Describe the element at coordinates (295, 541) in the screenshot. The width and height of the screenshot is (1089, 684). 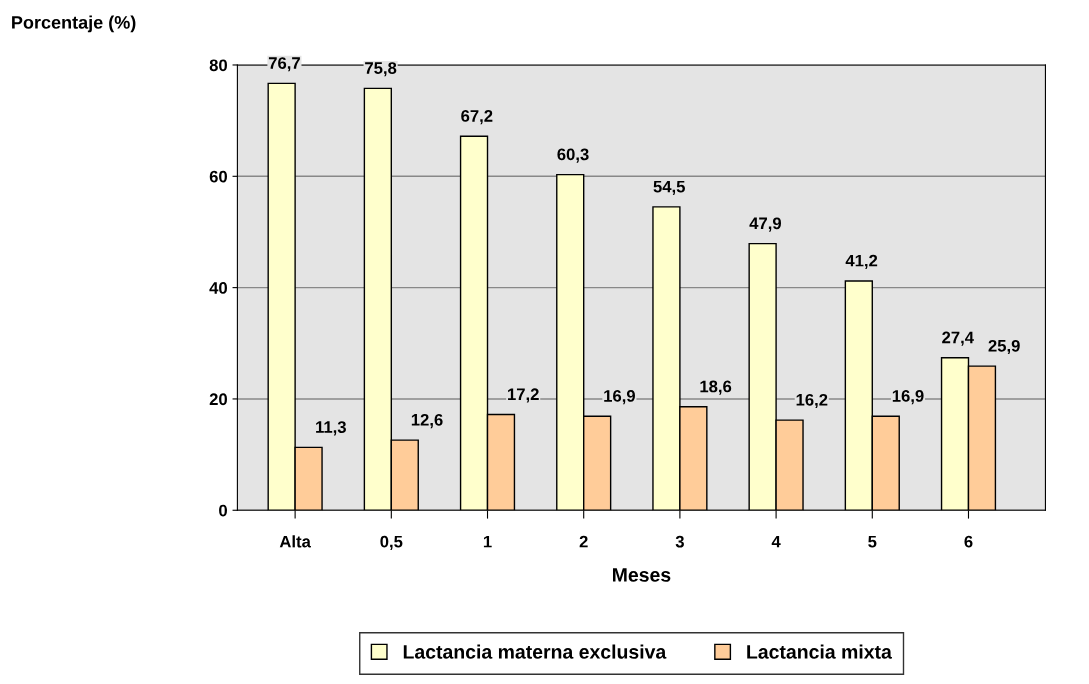
I see `x-tick-label: Alta` at that location.